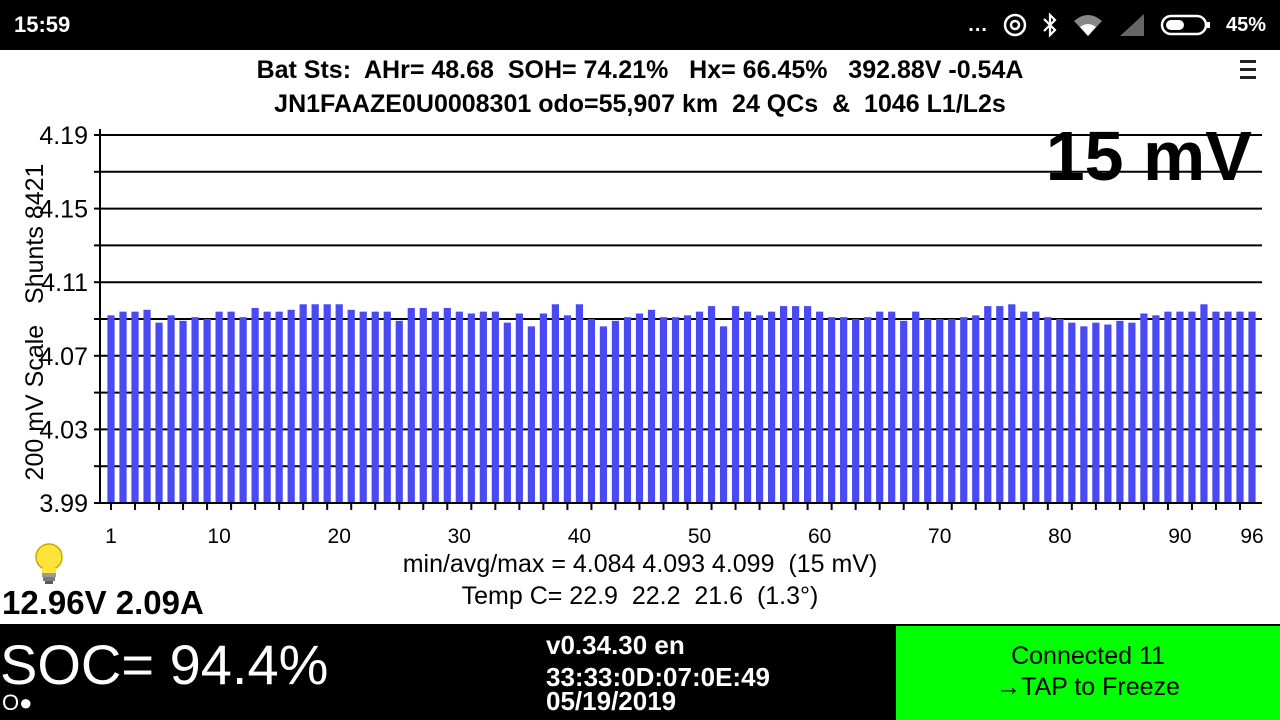  I want to click on light-bulb-icon, so click(49, 564).